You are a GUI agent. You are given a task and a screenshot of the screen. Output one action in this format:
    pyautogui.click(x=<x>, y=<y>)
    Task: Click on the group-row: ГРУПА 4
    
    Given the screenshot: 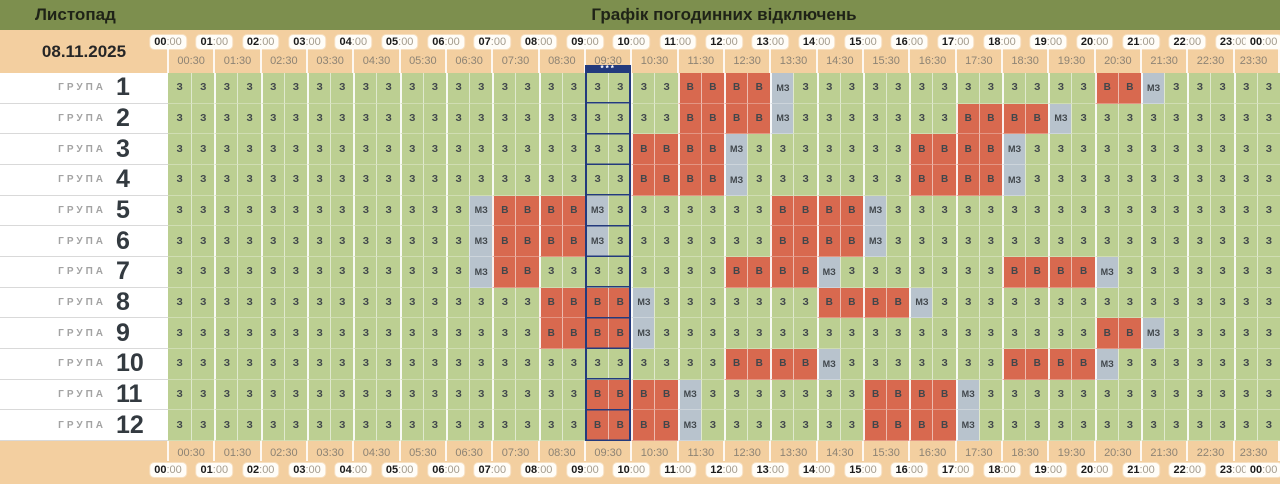 What is the action you would take?
    pyautogui.click(x=84, y=180)
    